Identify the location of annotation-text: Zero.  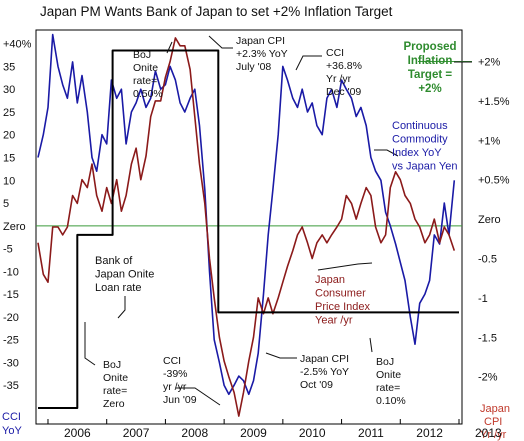
(114, 404).